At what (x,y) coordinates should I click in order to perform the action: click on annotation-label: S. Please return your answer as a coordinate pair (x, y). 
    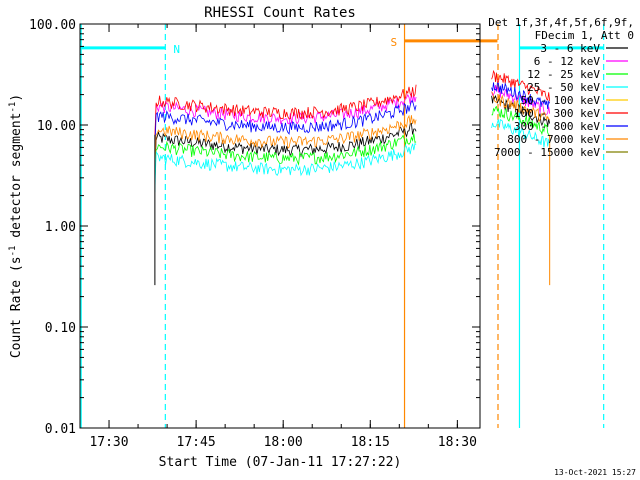
    Looking at the image, I should click on (394, 42).